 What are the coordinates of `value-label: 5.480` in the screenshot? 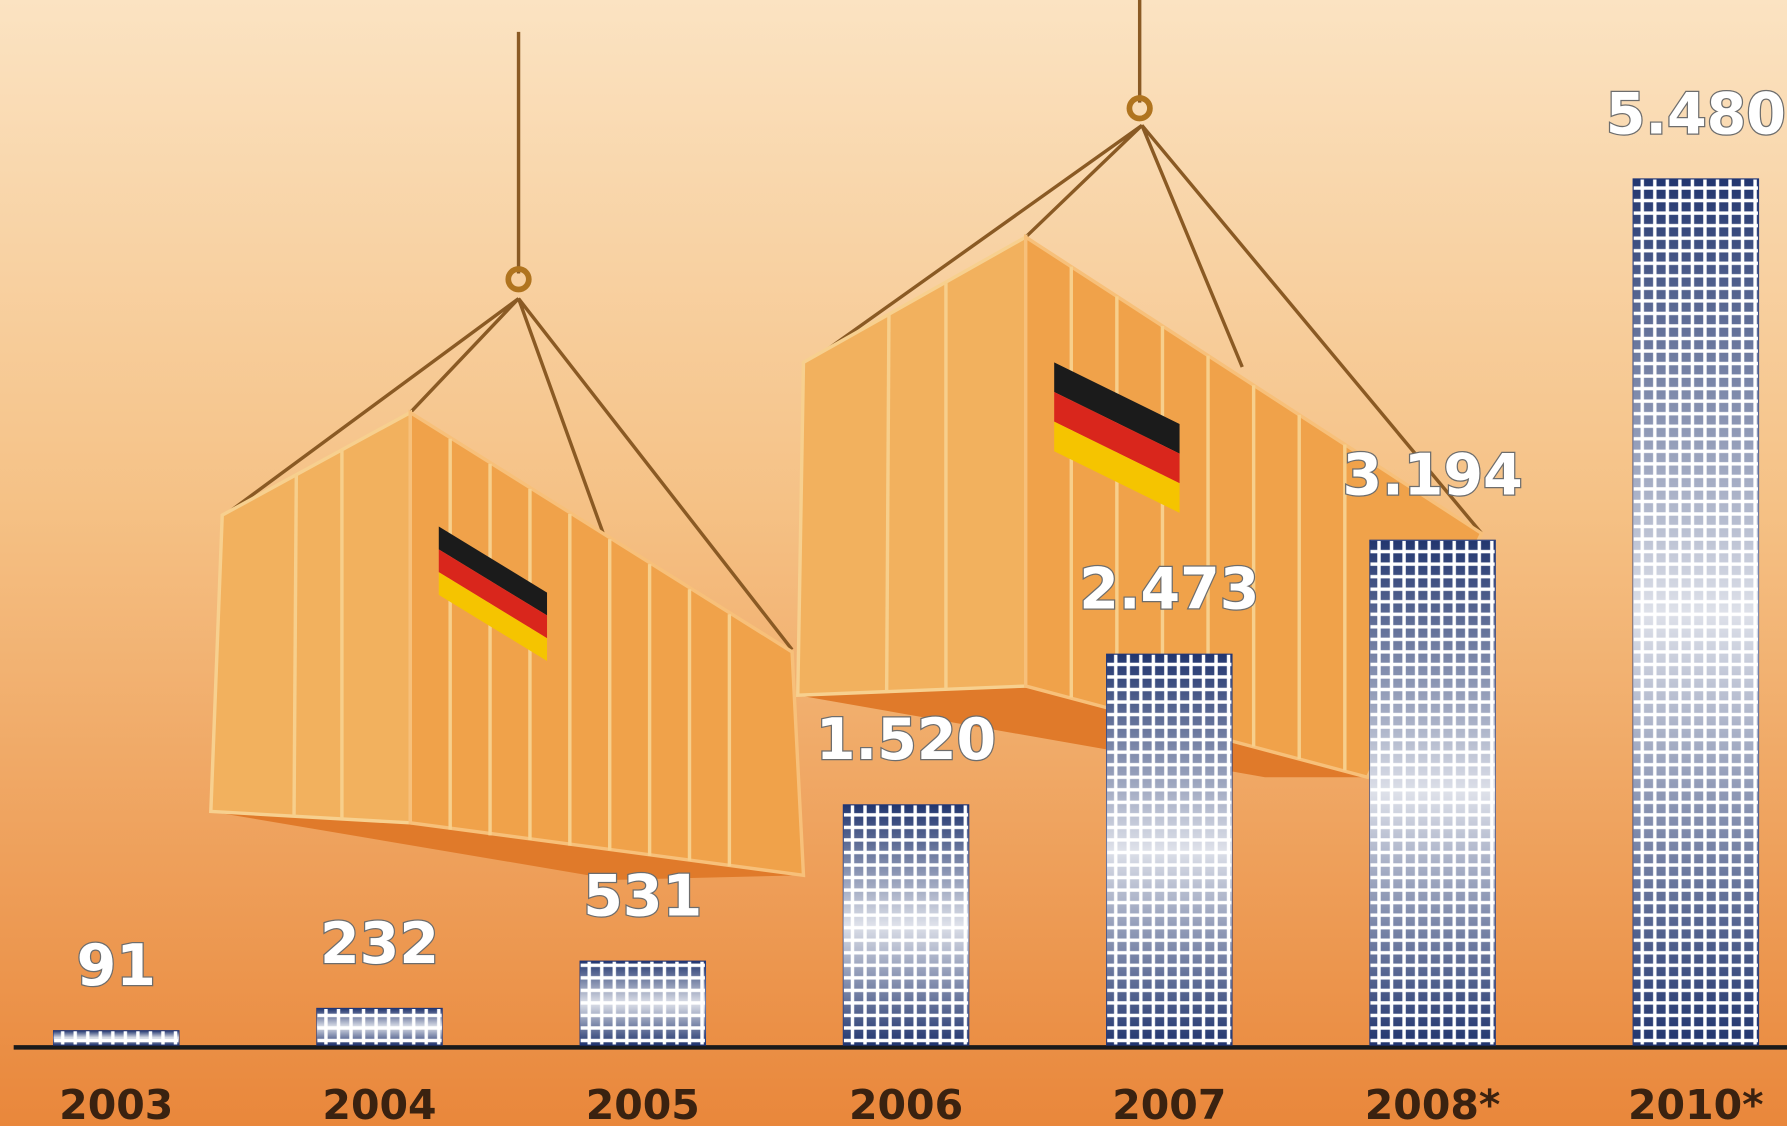 It's located at (1696, 114).